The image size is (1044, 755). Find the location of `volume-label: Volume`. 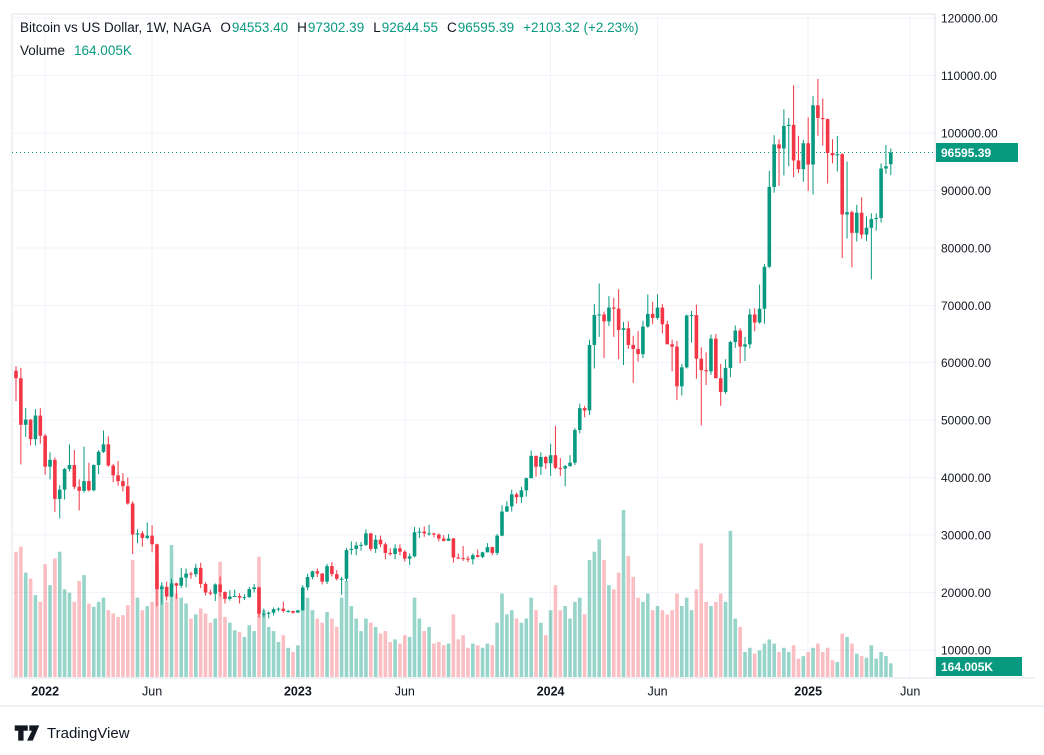

volume-label: Volume is located at coordinates (43, 50).